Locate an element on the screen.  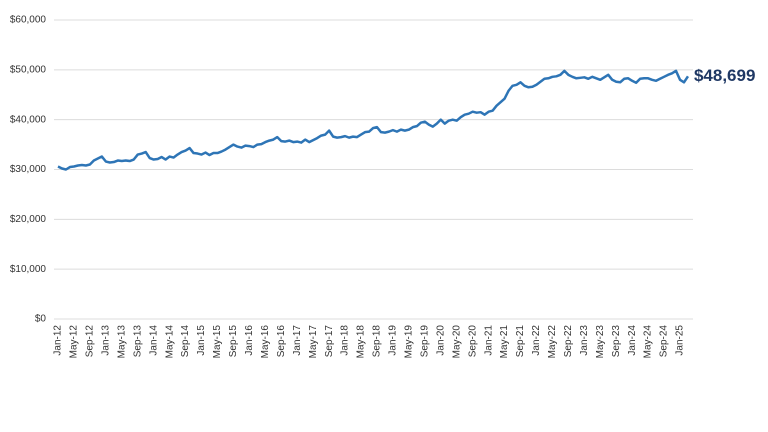
x-tick-label: Sep-24 is located at coordinates (664, 341).